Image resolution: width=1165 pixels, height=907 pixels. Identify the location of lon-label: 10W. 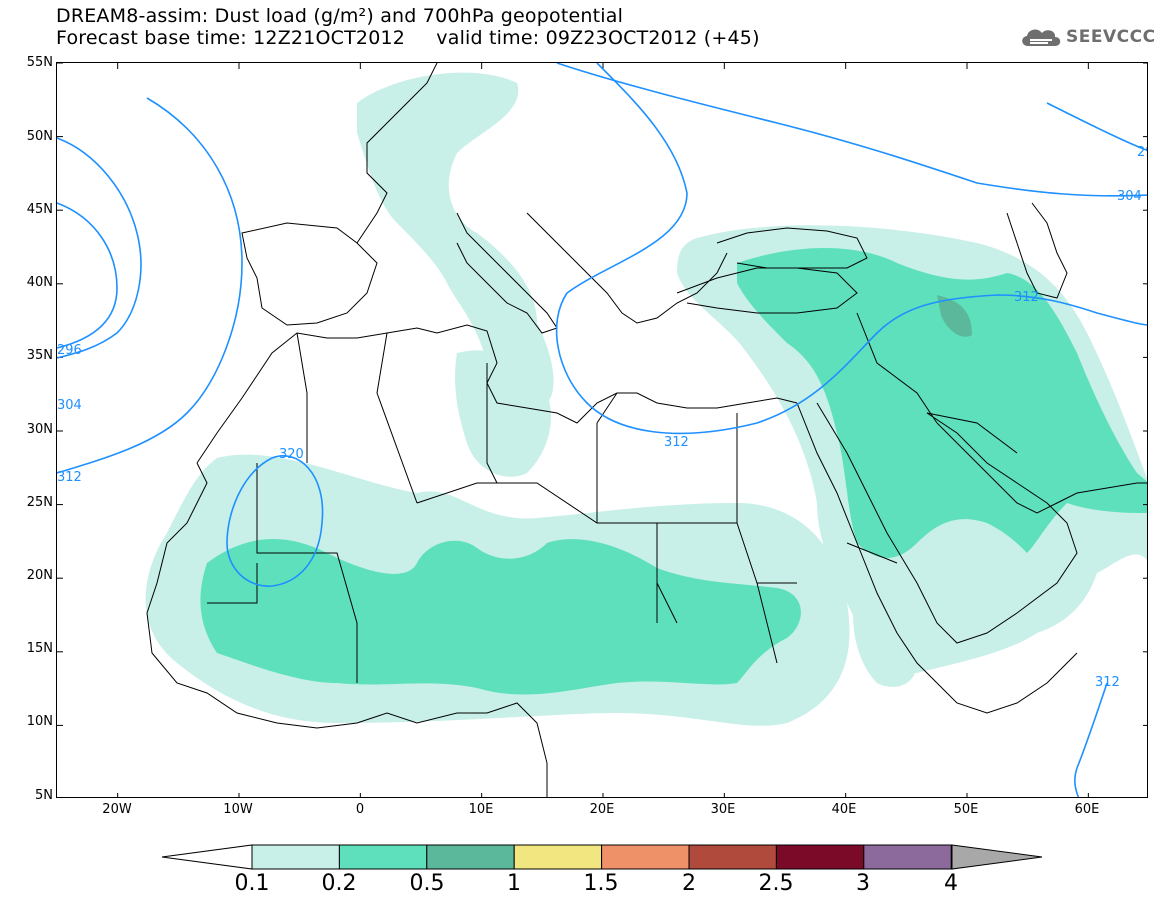
(238, 809).